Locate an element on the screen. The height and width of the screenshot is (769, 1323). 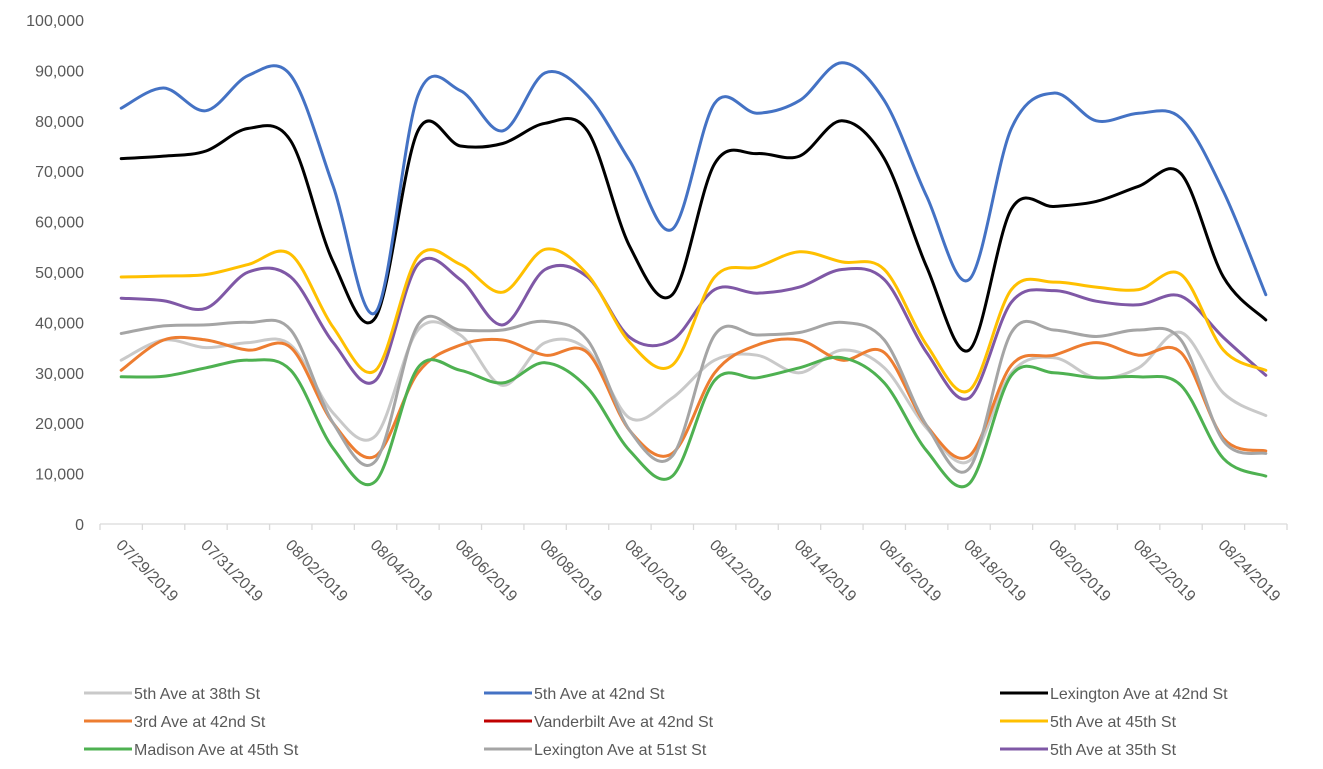
x-tick-label: 08/22/2019 is located at coordinates (1164, 571).